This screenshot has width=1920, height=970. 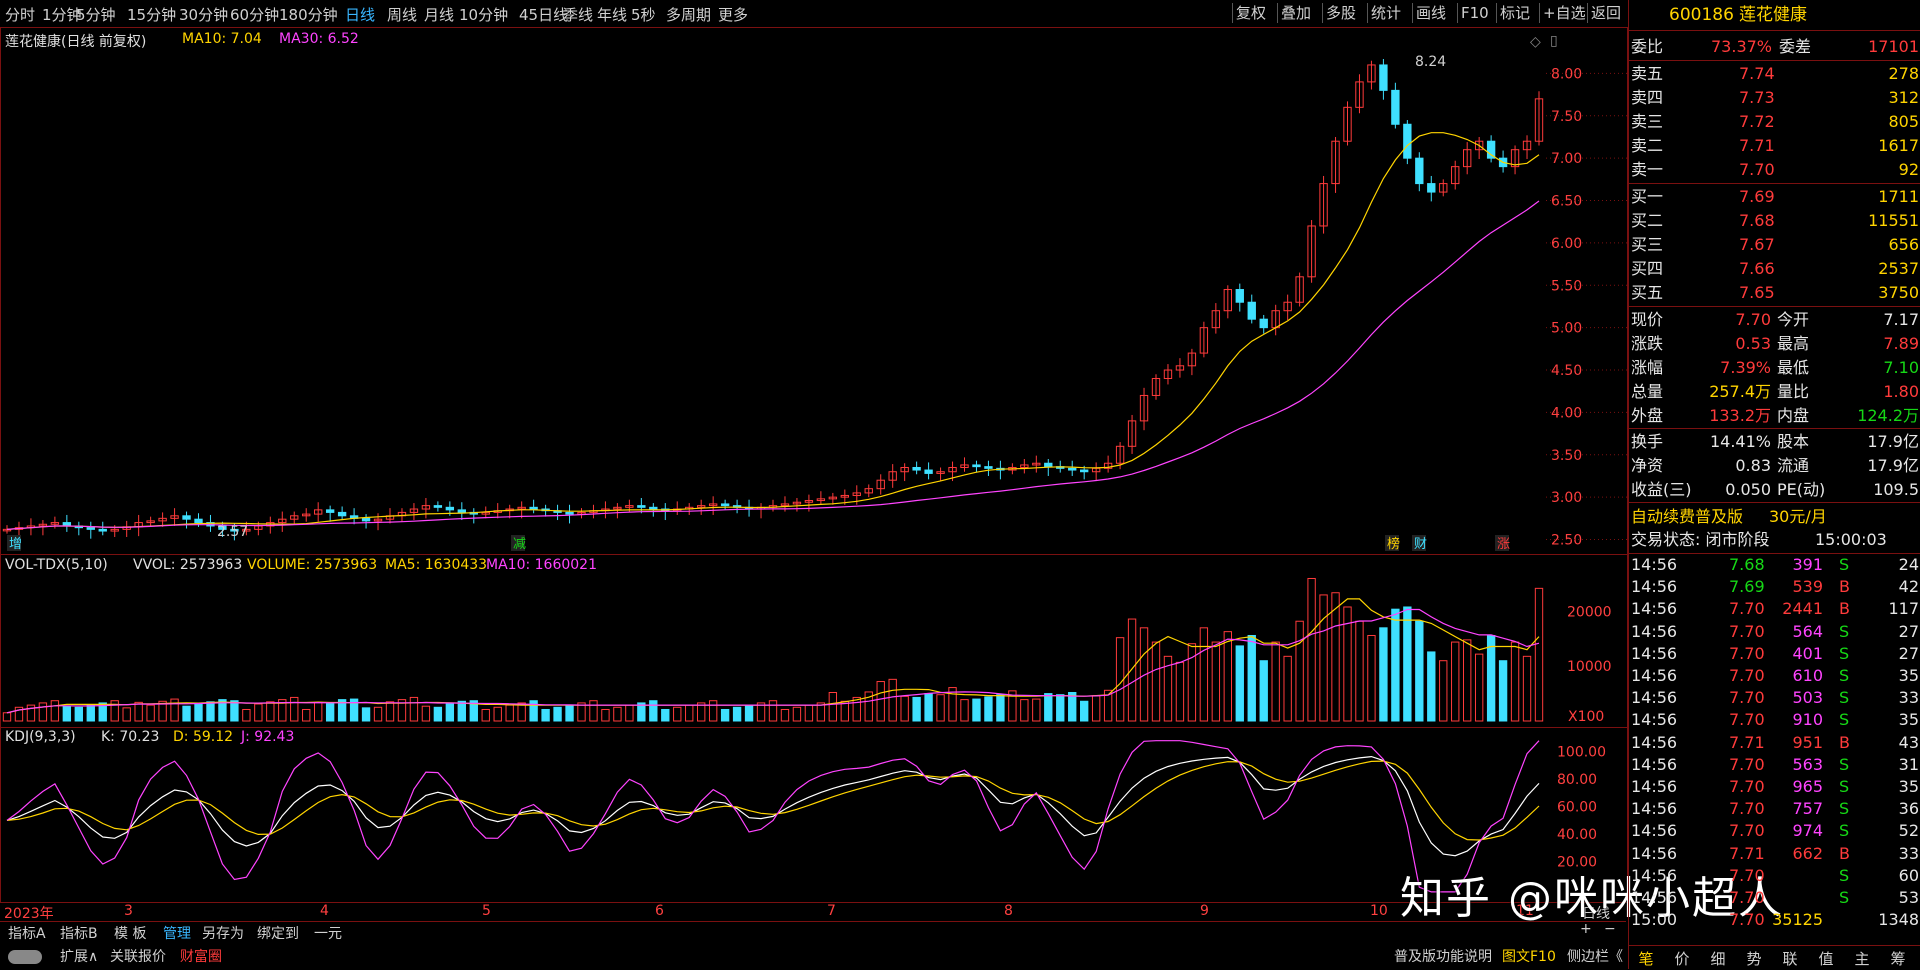 I want to click on bottom-right-0: 普及版功能说明, so click(x=1443, y=957).